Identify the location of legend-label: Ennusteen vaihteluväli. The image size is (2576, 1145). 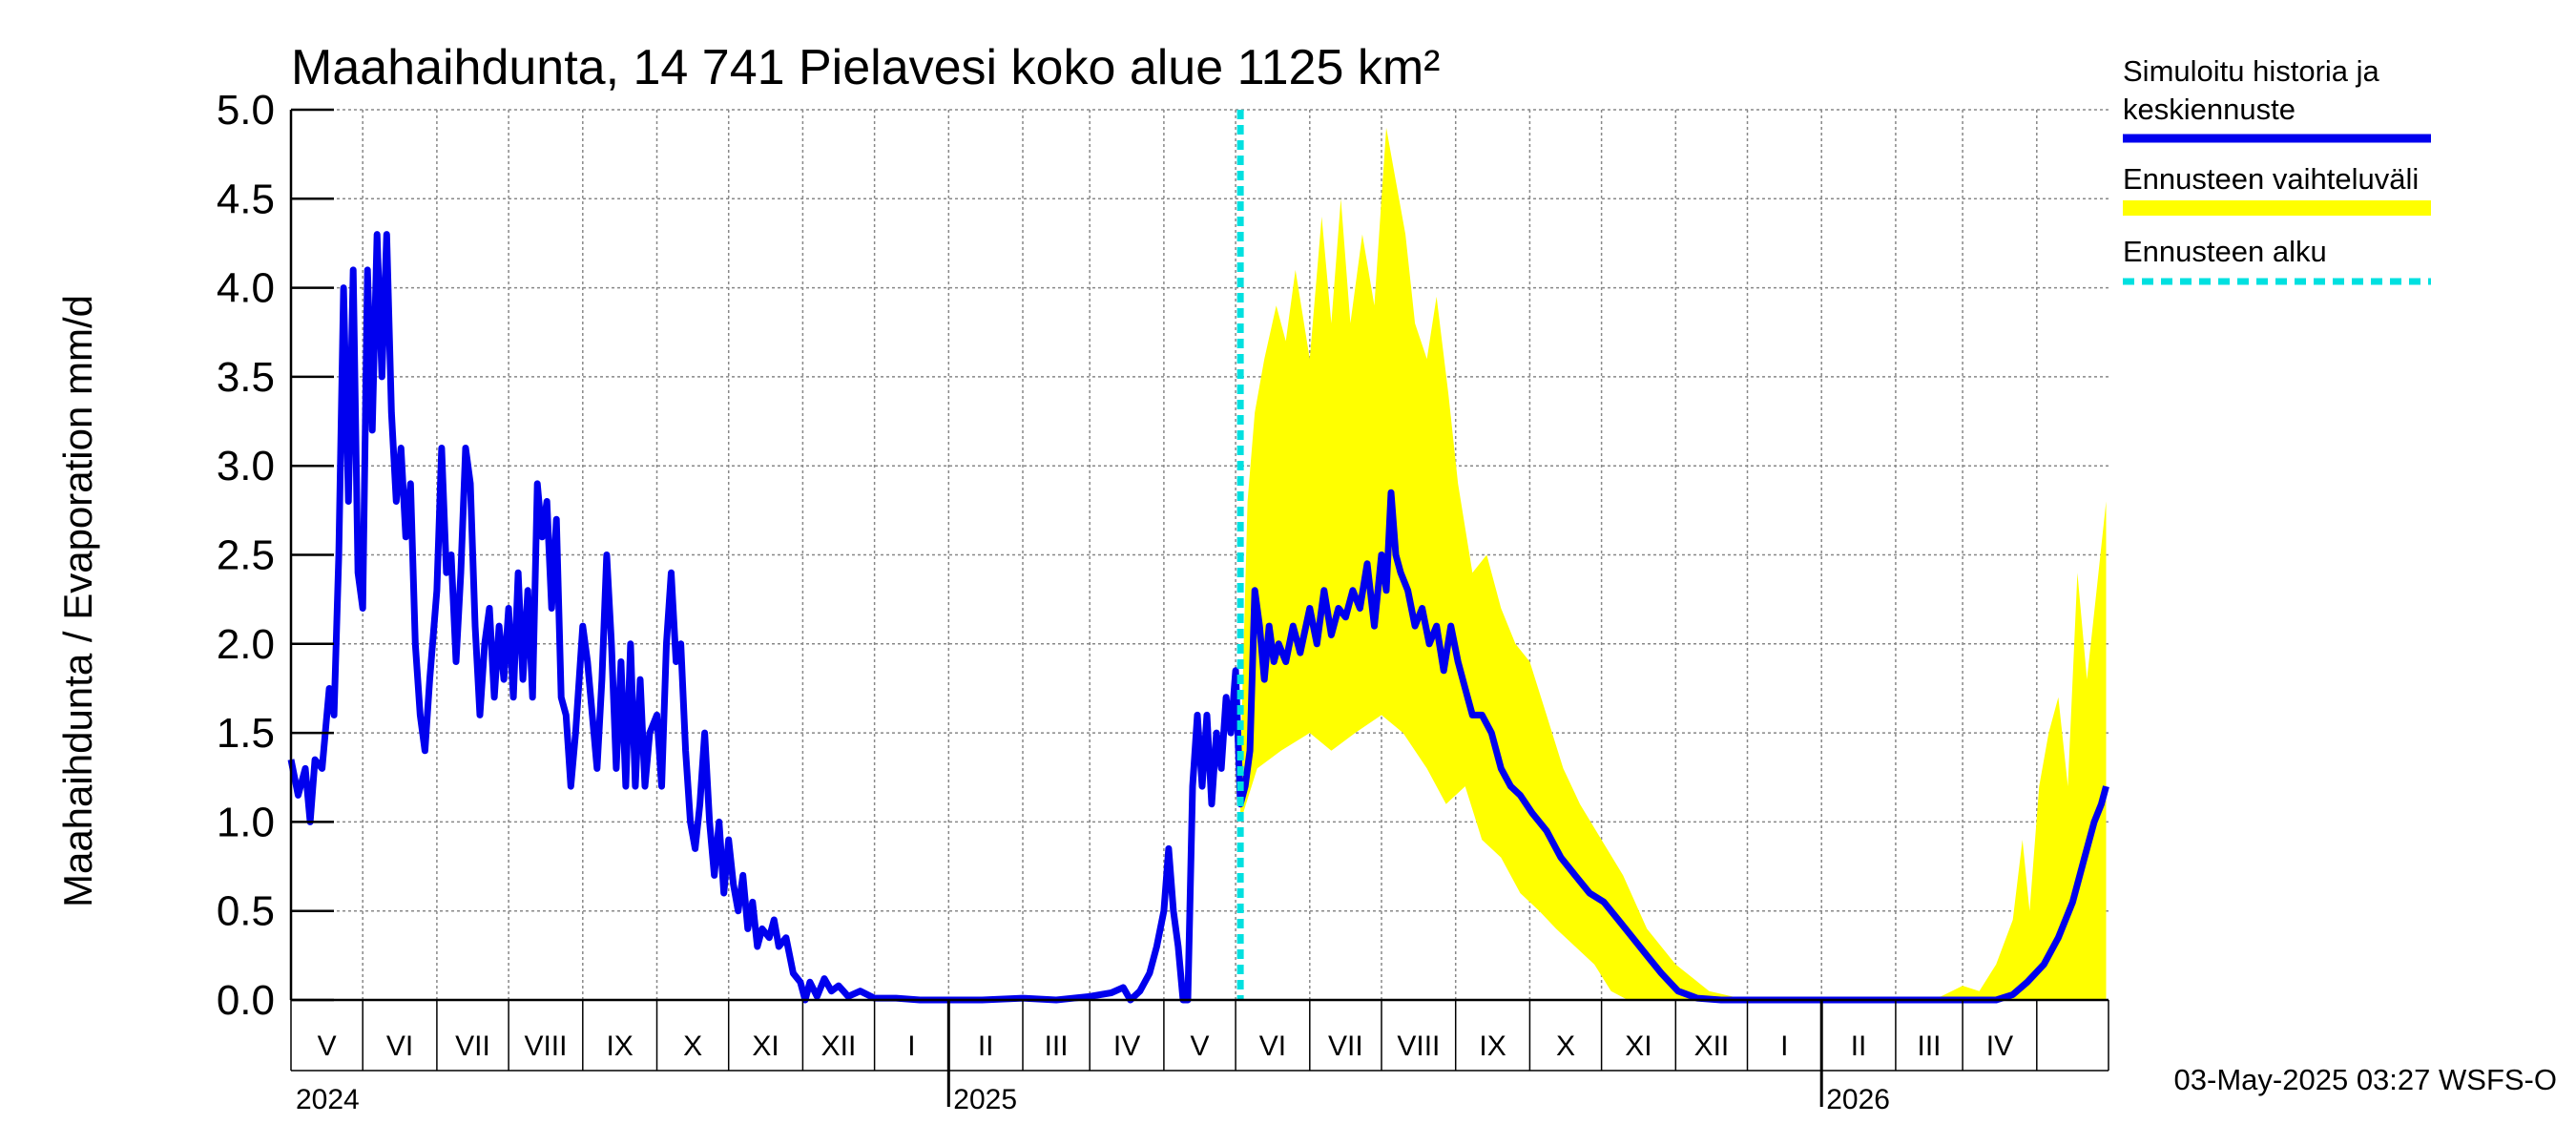
(2271, 179).